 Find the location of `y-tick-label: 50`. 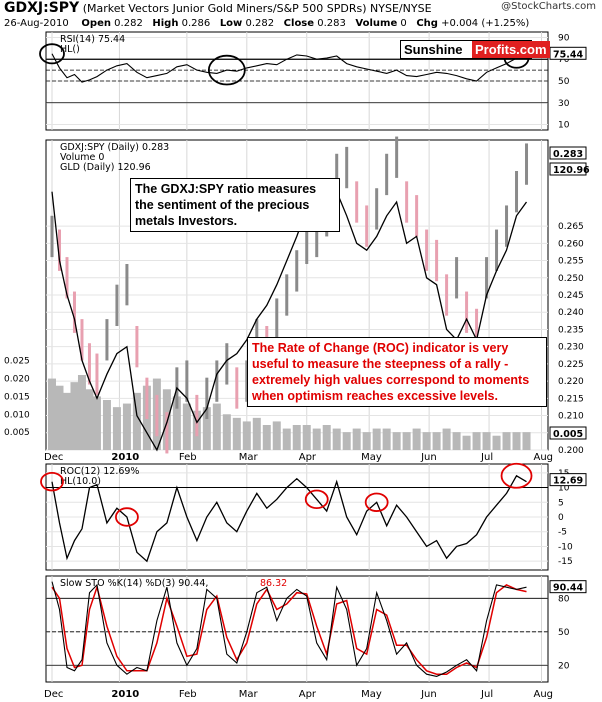

y-tick-label: 50 is located at coordinates (564, 633).